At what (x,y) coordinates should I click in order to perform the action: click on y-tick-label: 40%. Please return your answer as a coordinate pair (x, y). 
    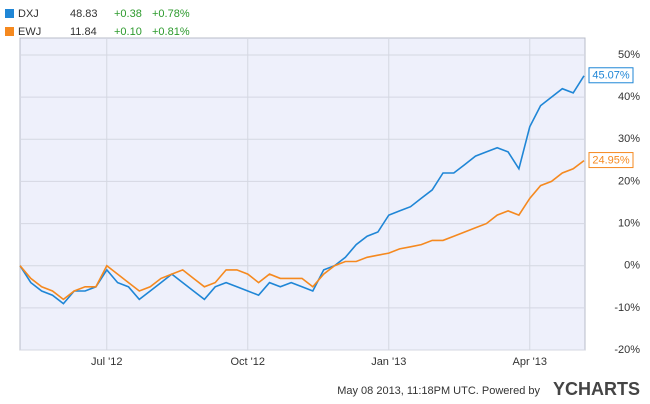
    Looking at the image, I should click on (629, 97).